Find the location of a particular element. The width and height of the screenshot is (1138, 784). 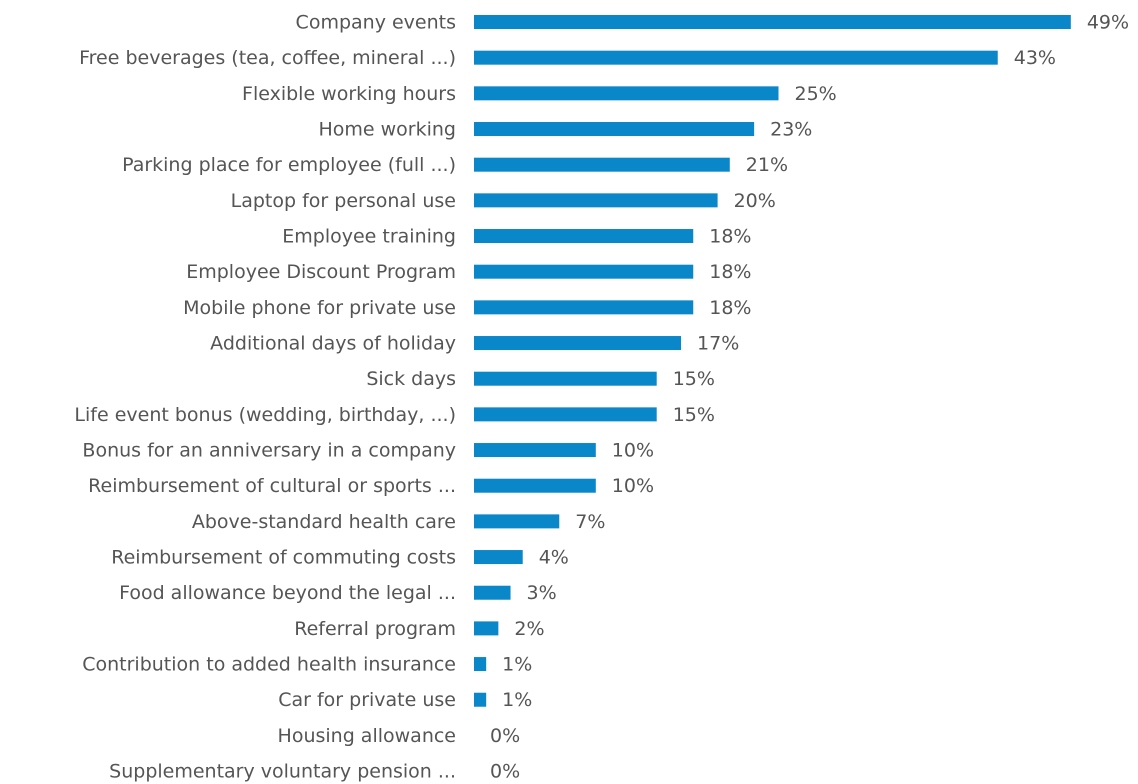

category-label: Employee training is located at coordinates (369, 237).